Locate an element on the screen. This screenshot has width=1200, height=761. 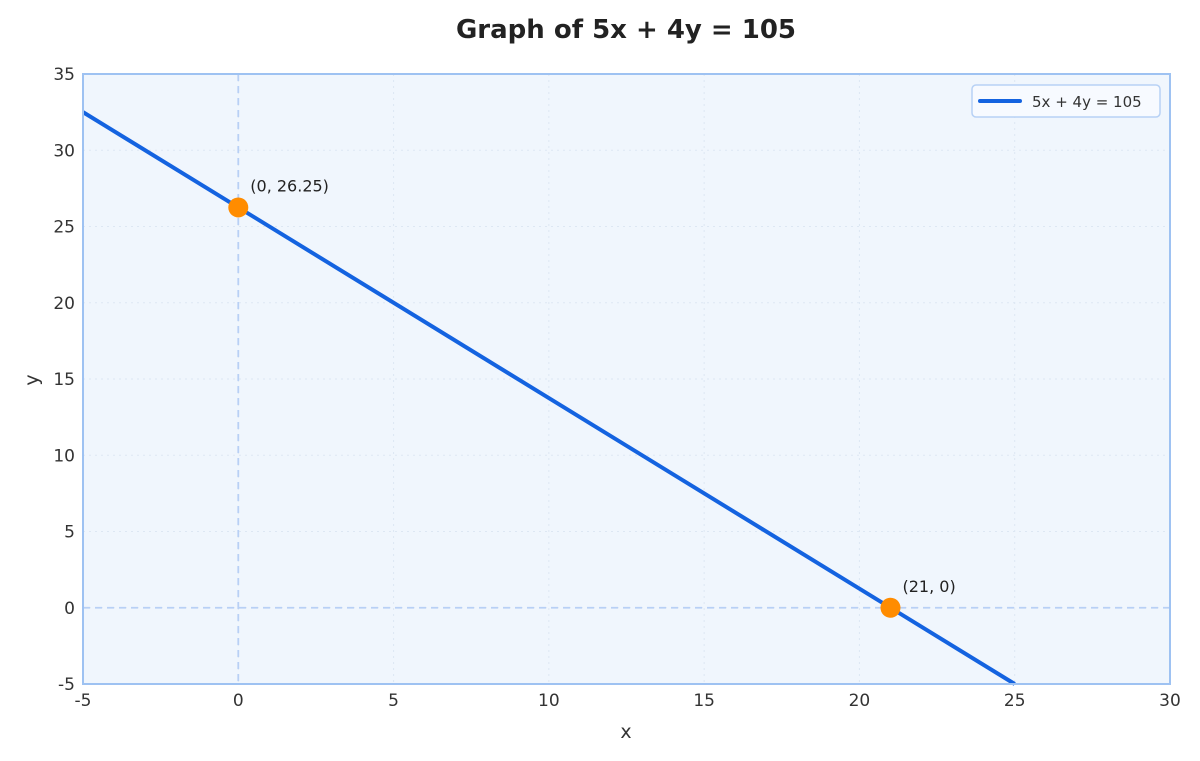
y-tick-label: 20 is located at coordinates (64, 304).